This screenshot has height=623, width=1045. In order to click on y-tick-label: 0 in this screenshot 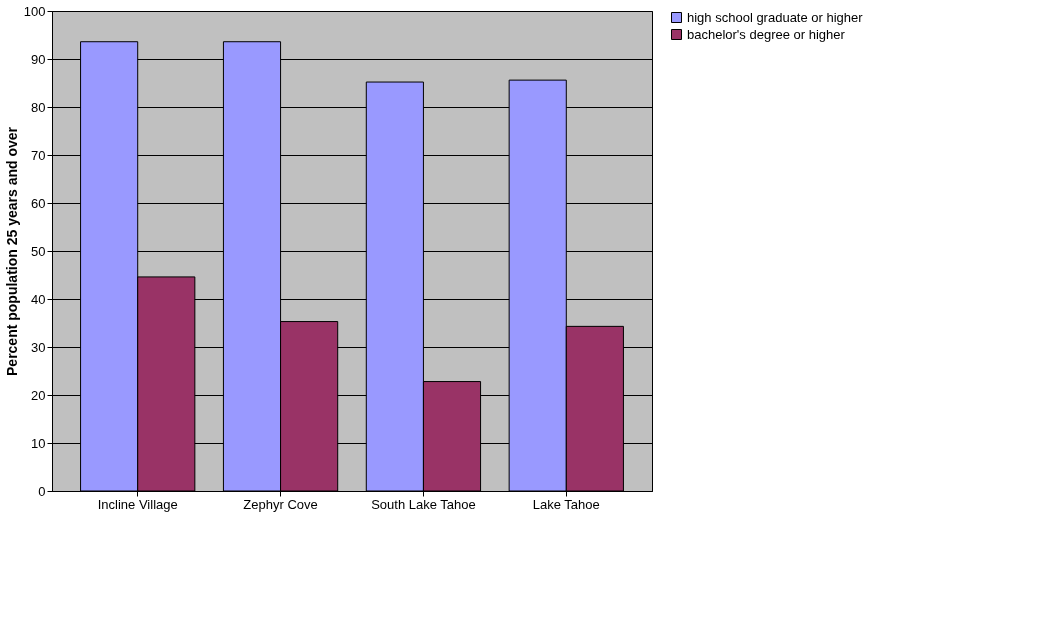, I will do `click(42, 491)`.